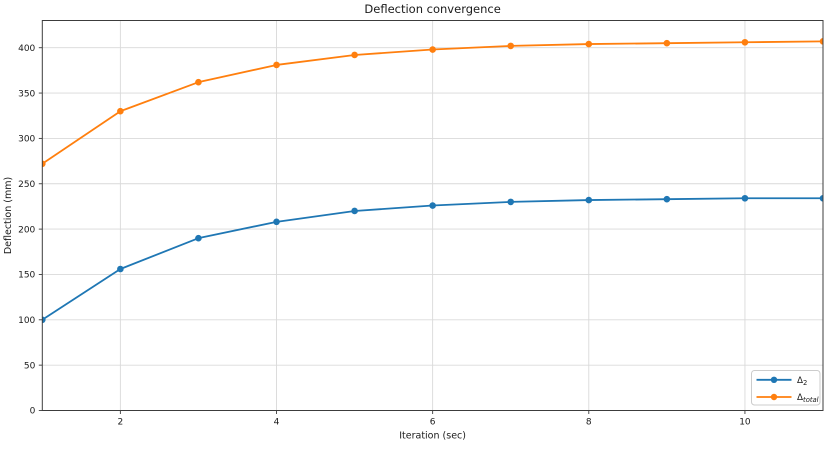 The image size is (828, 449). What do you see at coordinates (808, 398) in the screenshot?
I see `legend-label-deltatotal: Δtotal` at bounding box center [808, 398].